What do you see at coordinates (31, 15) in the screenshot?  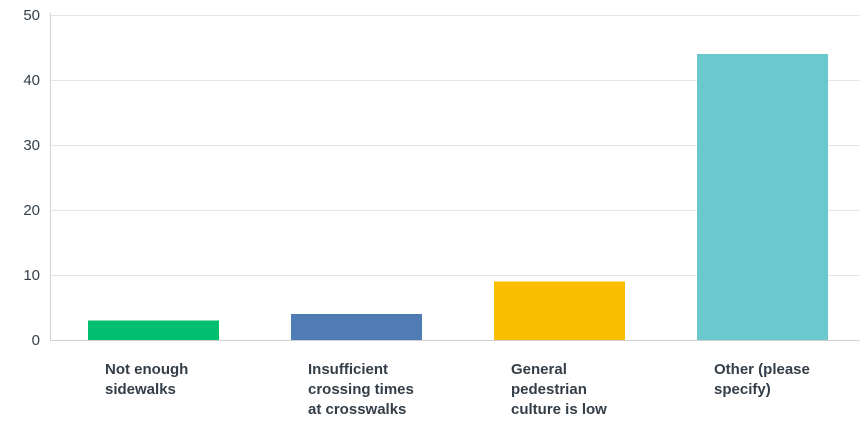 I see `y-tick-label: 50` at bounding box center [31, 15].